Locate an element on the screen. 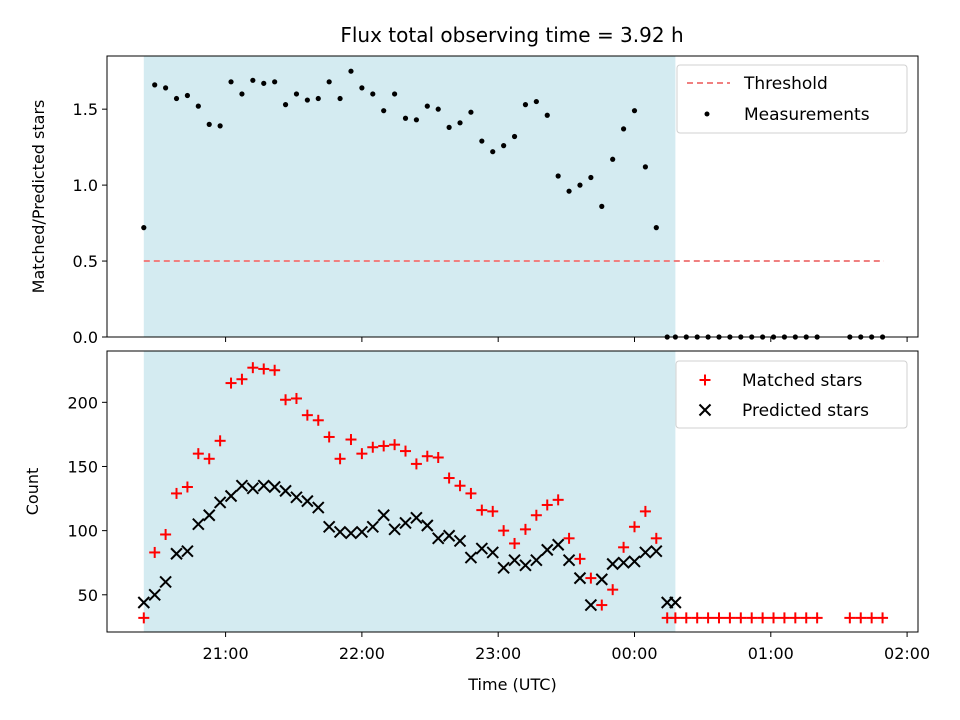 This screenshot has height=720, width=960. matched-legend-marker is located at coordinates (705, 380).